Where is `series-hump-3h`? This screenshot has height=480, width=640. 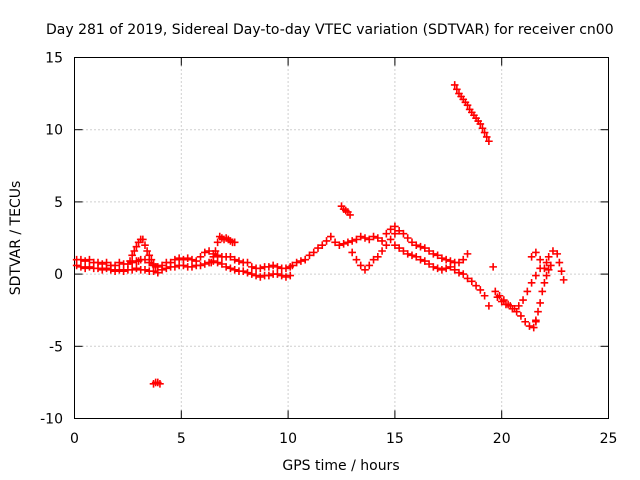 series-hump-3h is located at coordinates (143, 253).